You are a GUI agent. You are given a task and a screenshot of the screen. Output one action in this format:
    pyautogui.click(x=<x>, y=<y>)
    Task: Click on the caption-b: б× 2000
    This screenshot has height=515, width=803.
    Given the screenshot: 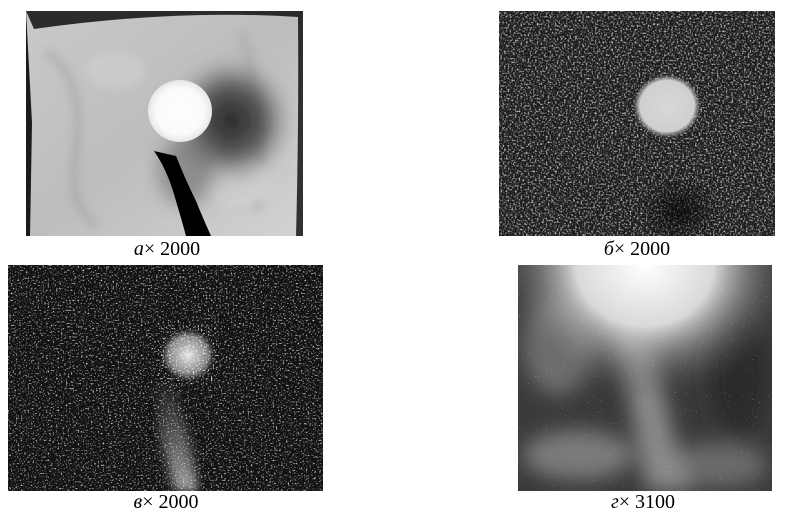 What is the action you would take?
    pyautogui.click(x=637, y=249)
    